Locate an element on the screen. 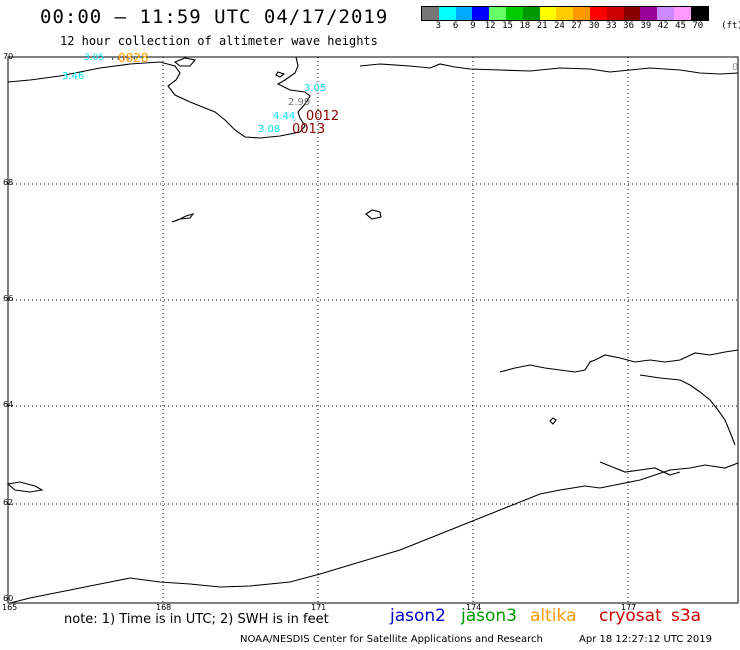 The image size is (740, 650). legend-label: 45 is located at coordinates (680, 26).